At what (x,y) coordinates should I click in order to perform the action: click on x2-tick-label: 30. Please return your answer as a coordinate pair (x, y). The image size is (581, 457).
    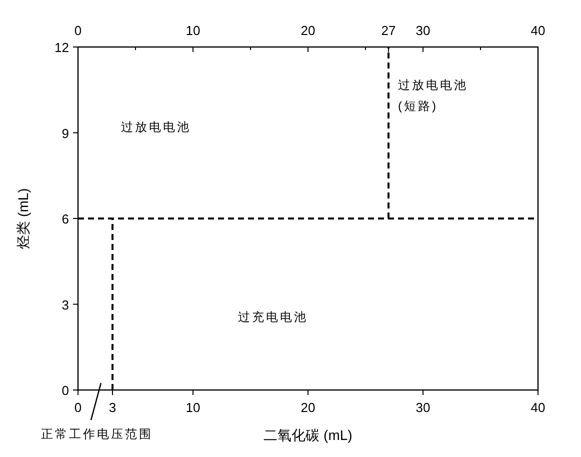
    Looking at the image, I should click on (423, 30).